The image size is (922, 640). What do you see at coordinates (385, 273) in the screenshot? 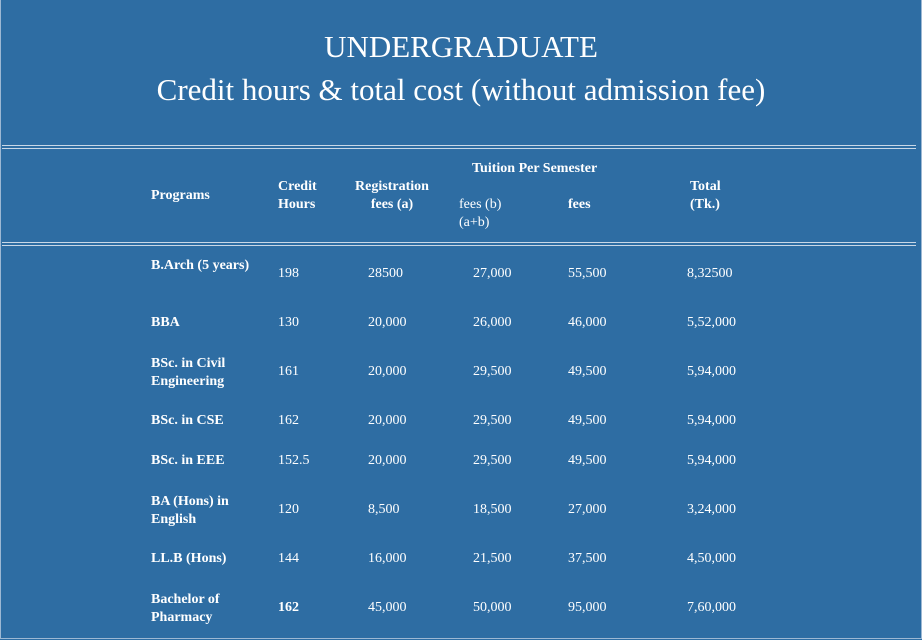
I see `row-registration: 28500` at bounding box center [385, 273].